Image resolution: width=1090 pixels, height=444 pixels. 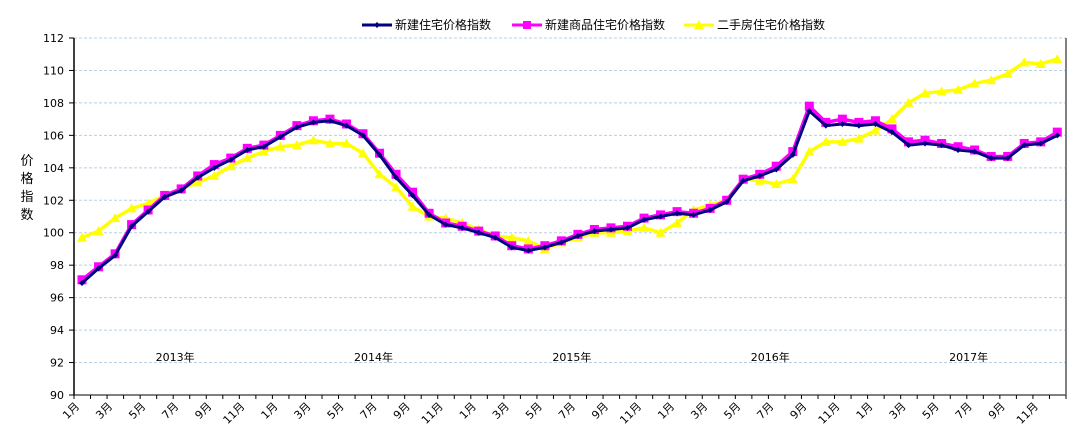 I want to click on year-label: 2014年, so click(x=373, y=357).